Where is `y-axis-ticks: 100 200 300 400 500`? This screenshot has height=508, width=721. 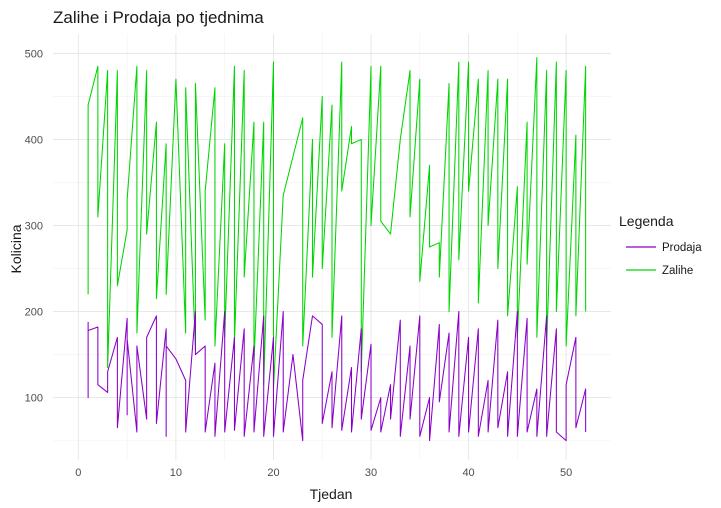 y-axis-ticks: 100 200 300 400 500 is located at coordinates (34, 226).